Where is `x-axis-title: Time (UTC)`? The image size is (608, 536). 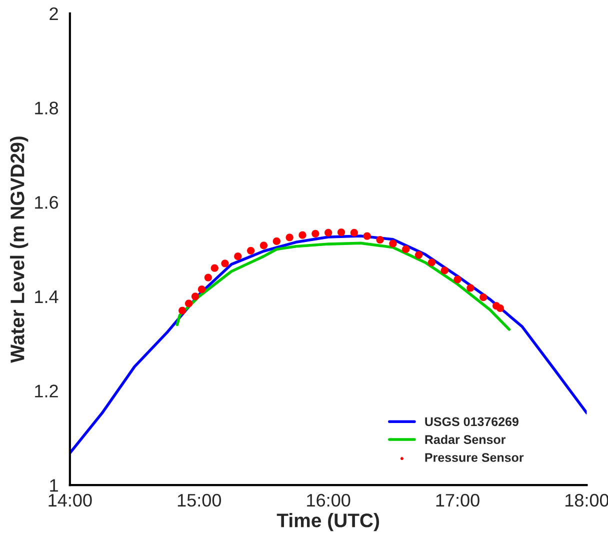
x-axis-title: Time (UTC) is located at coordinates (328, 522).